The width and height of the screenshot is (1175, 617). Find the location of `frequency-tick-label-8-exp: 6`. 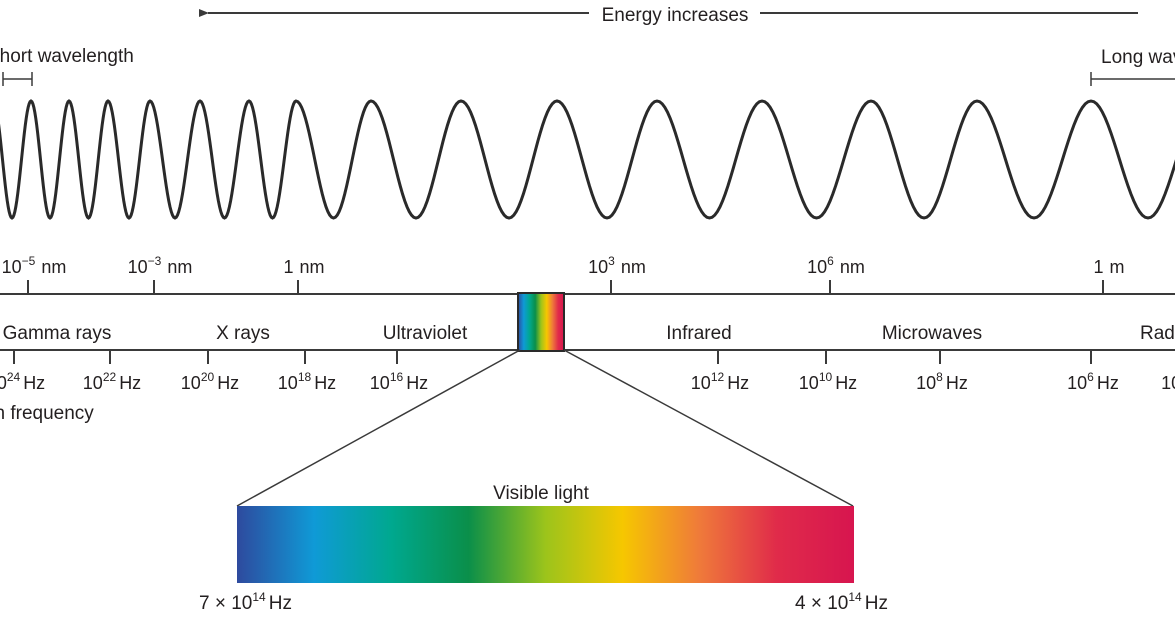

frequency-tick-label-8-exp: 6 is located at coordinates (1090, 377).